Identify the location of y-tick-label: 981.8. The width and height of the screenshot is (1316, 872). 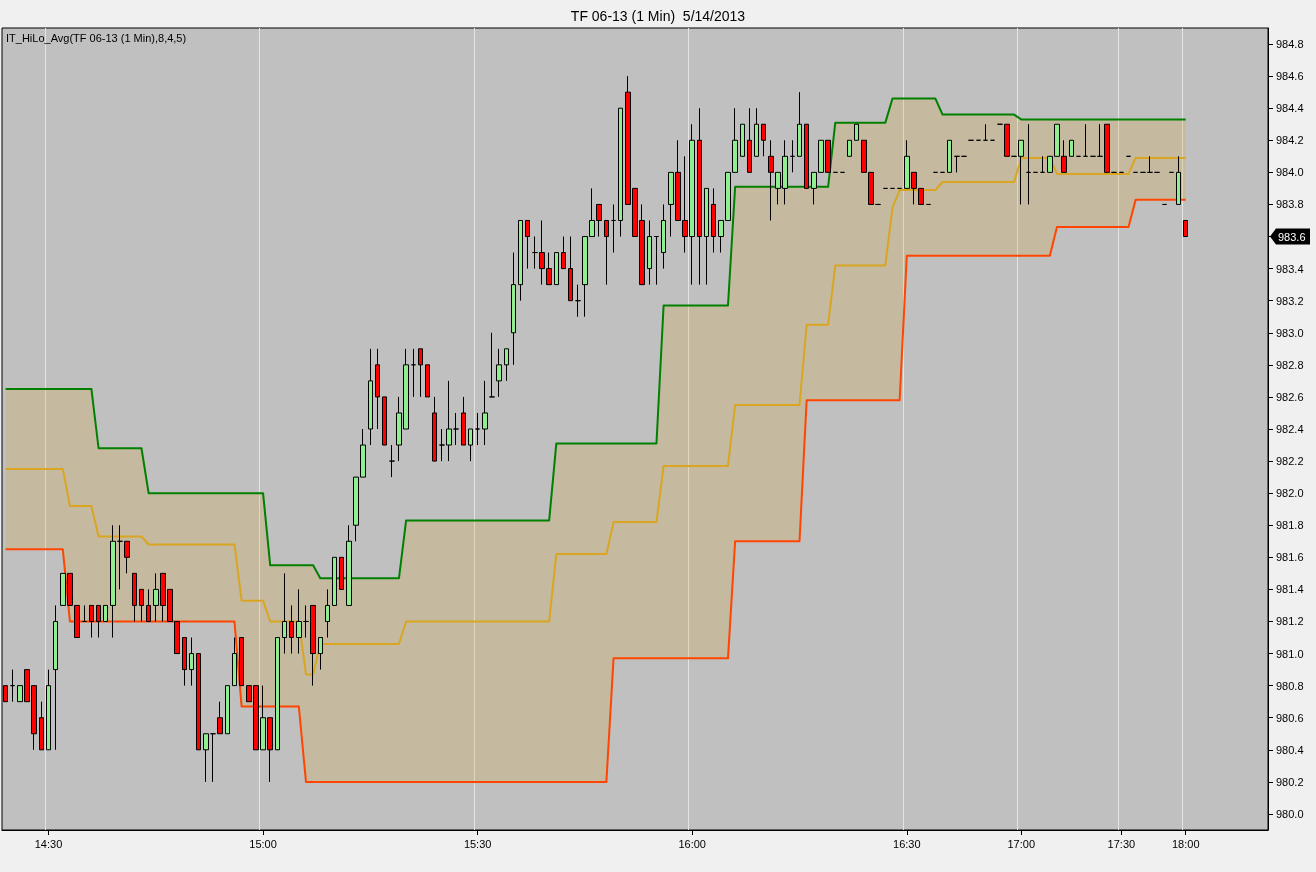
(1290, 525).